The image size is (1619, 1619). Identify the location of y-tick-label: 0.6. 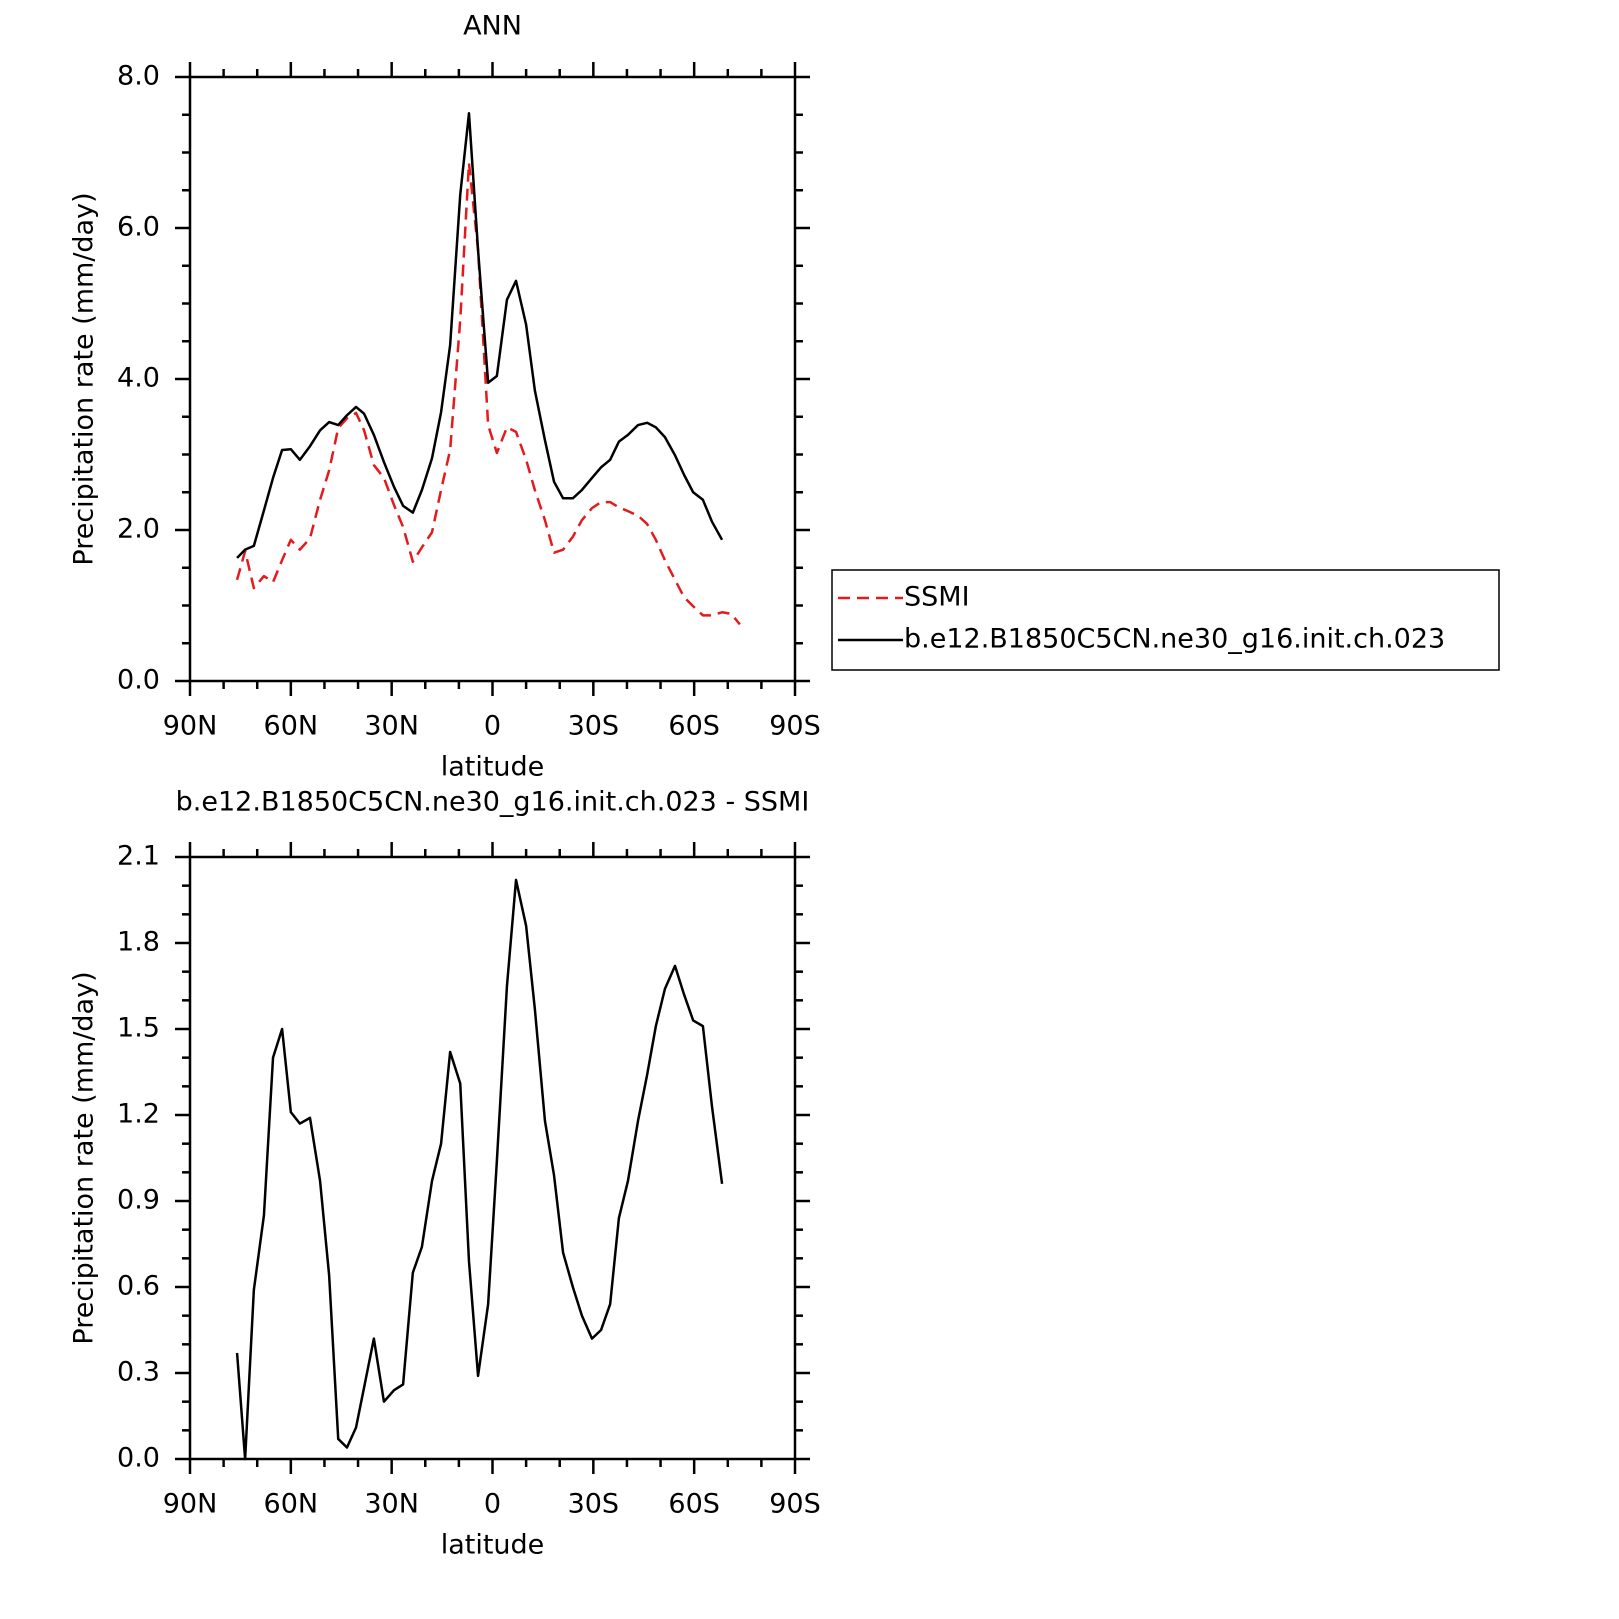
(138, 1286).